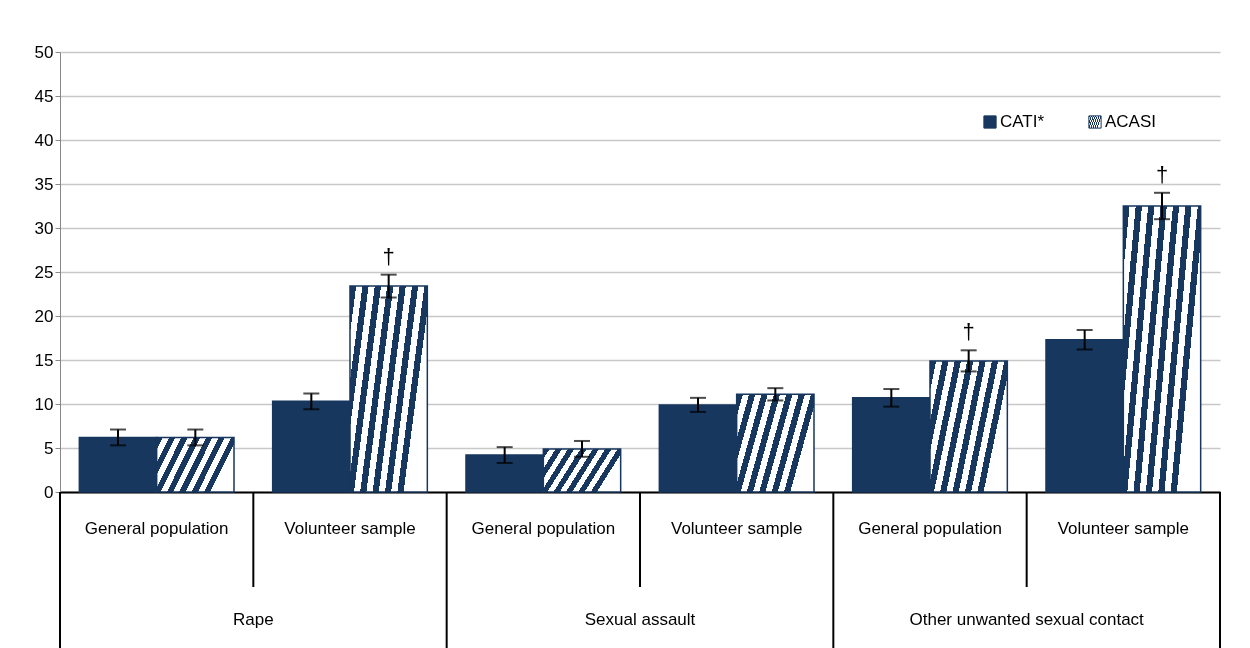 This screenshot has height=648, width=1250. Describe the element at coordinates (49, 448) in the screenshot. I see `y-tick-label: 5` at that location.